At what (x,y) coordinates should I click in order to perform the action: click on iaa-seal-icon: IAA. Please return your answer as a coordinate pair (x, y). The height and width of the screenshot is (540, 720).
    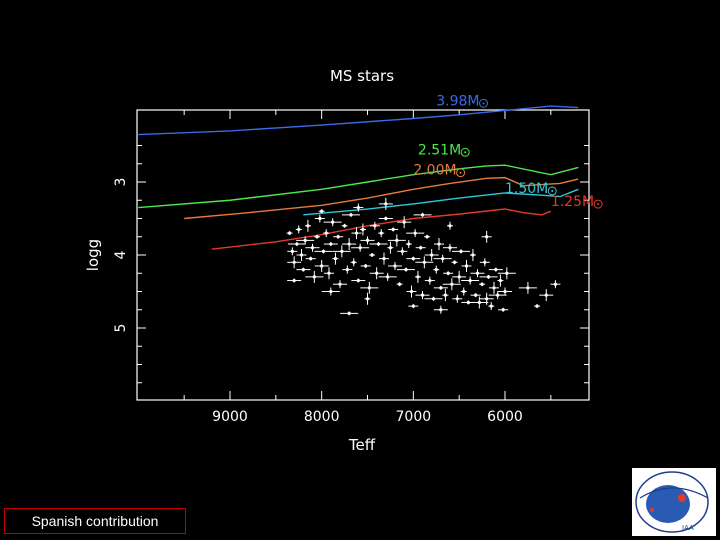
    Looking at the image, I should click on (672, 502).